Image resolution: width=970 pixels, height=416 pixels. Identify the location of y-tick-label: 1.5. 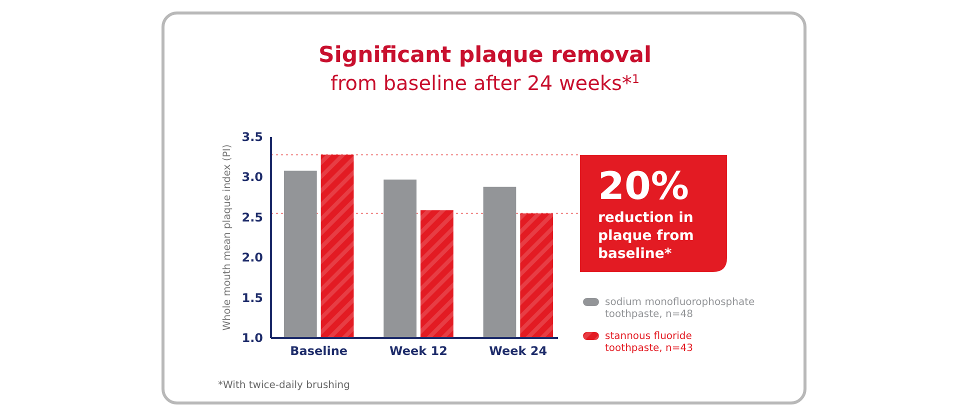
(252, 297).